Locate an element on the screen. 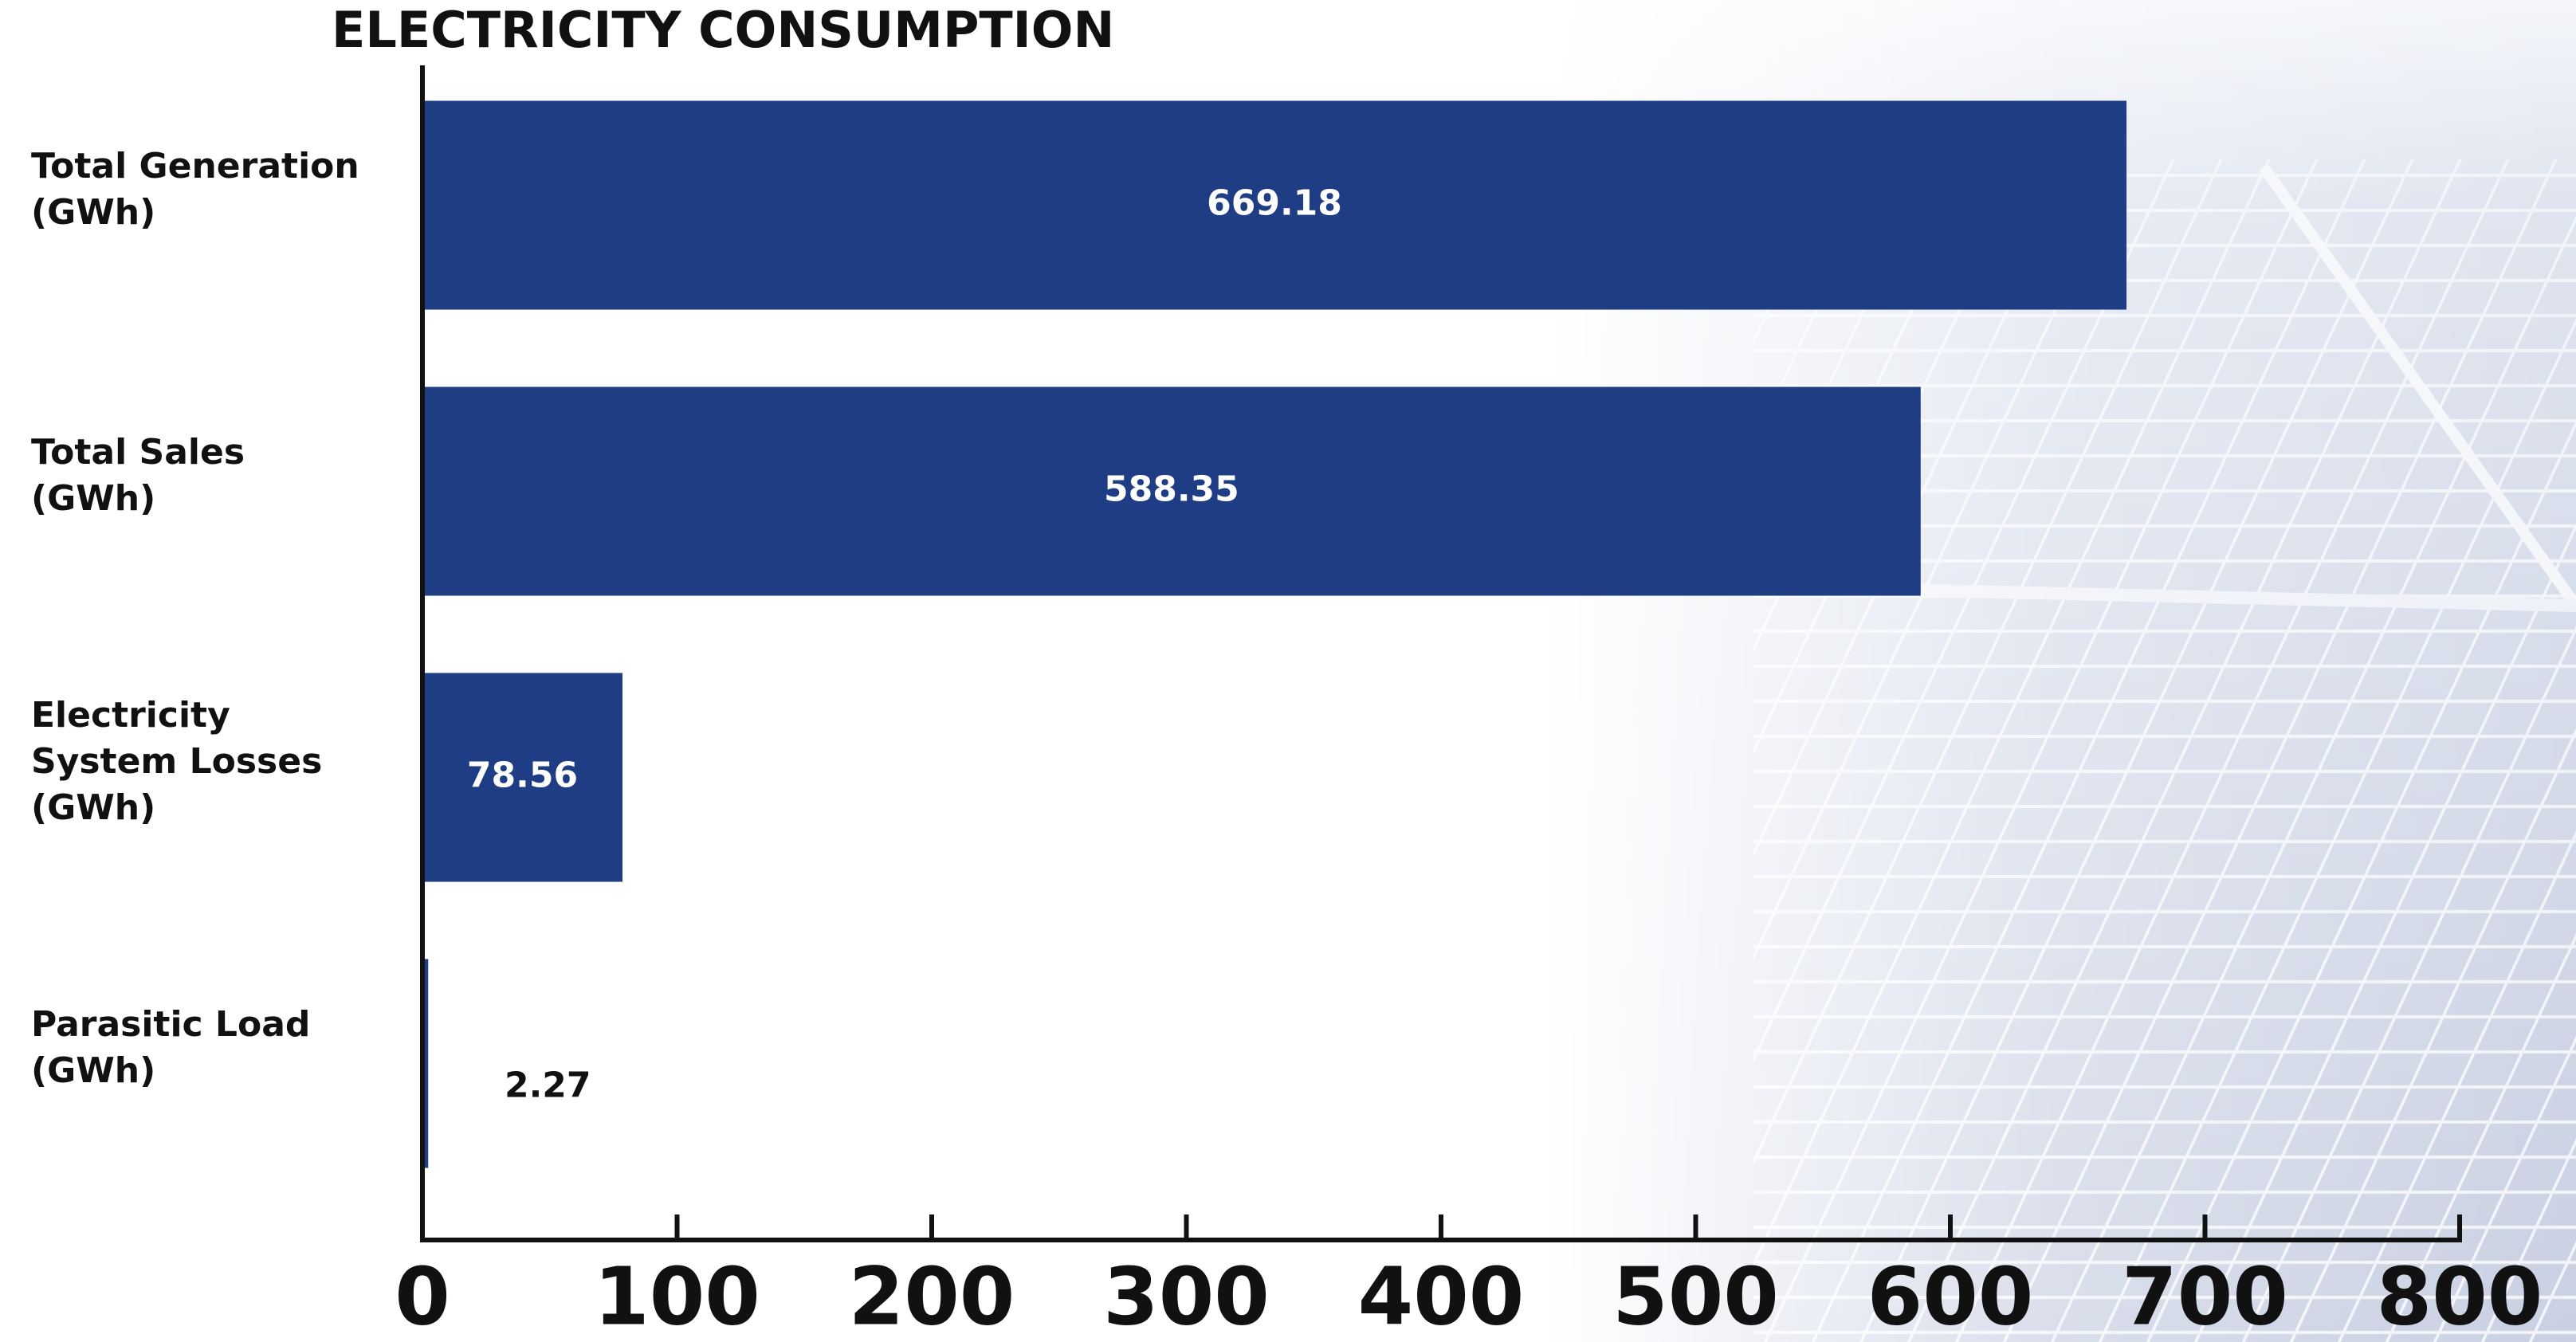  value-label: 78.56 is located at coordinates (522, 775).